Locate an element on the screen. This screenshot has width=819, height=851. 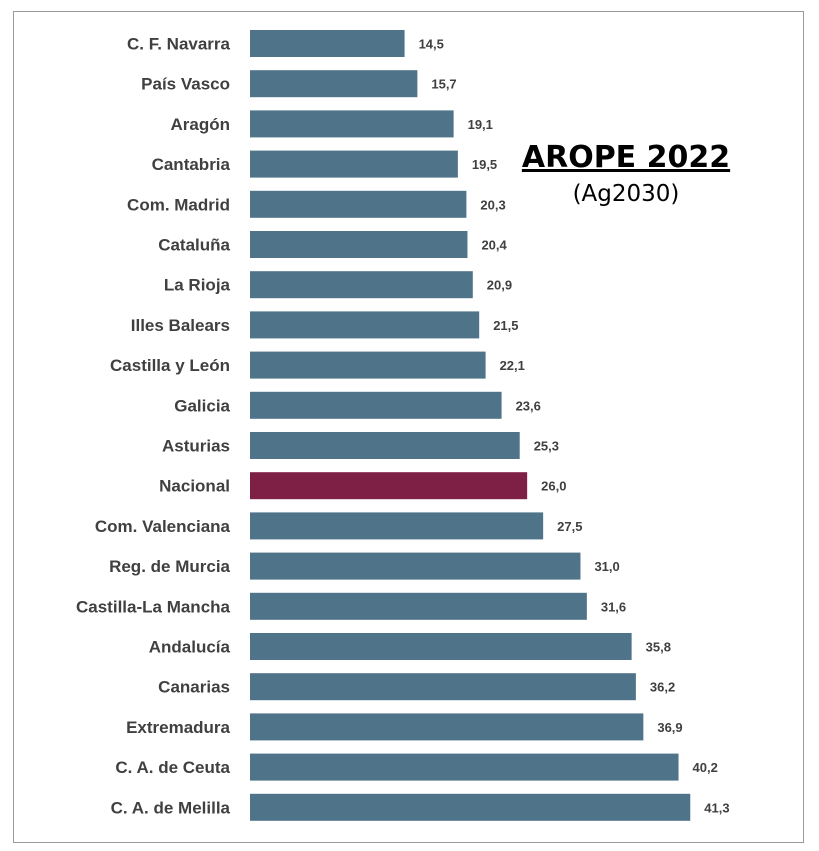
category-label: Nacional is located at coordinates (194, 486).